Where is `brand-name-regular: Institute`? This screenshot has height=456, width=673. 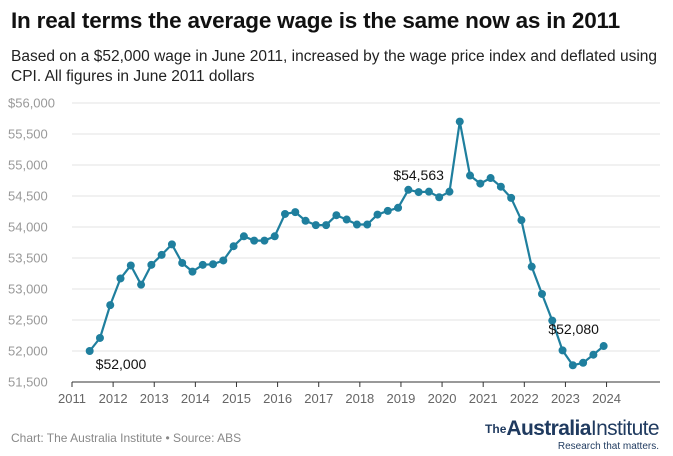 brand-name-regular: Institute is located at coordinates (625, 428).